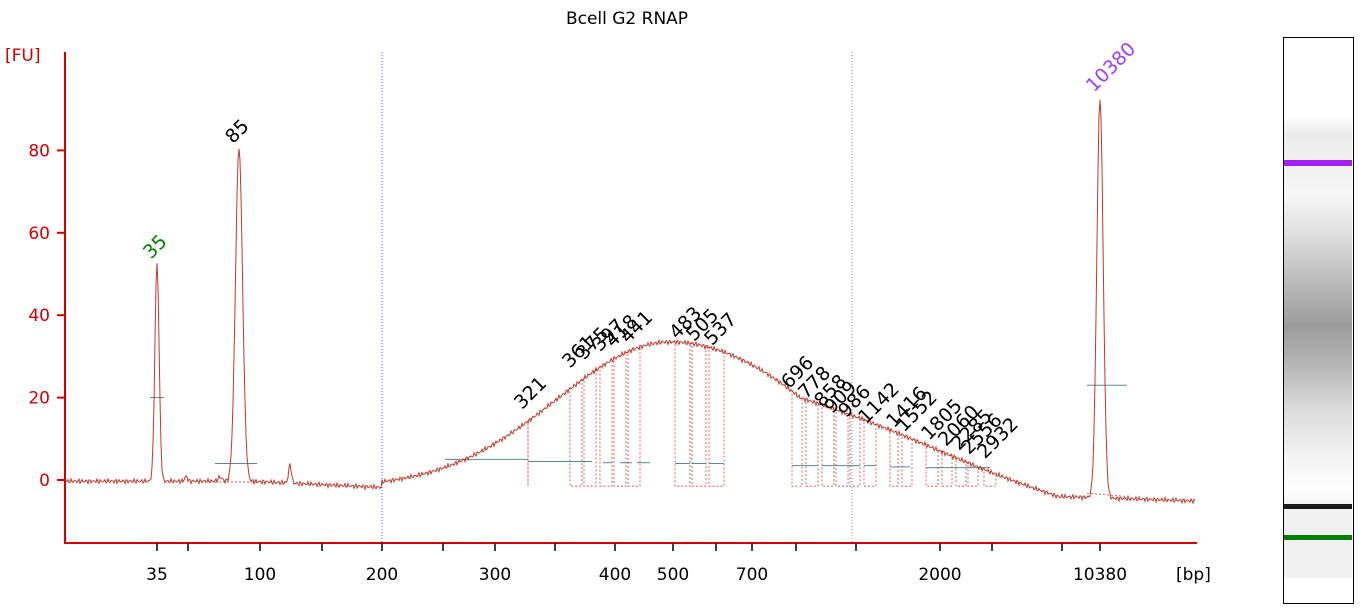 This screenshot has width=1361, height=609. What do you see at coordinates (1193, 575) in the screenshot?
I see `x-axis-label: [bp]` at bounding box center [1193, 575].